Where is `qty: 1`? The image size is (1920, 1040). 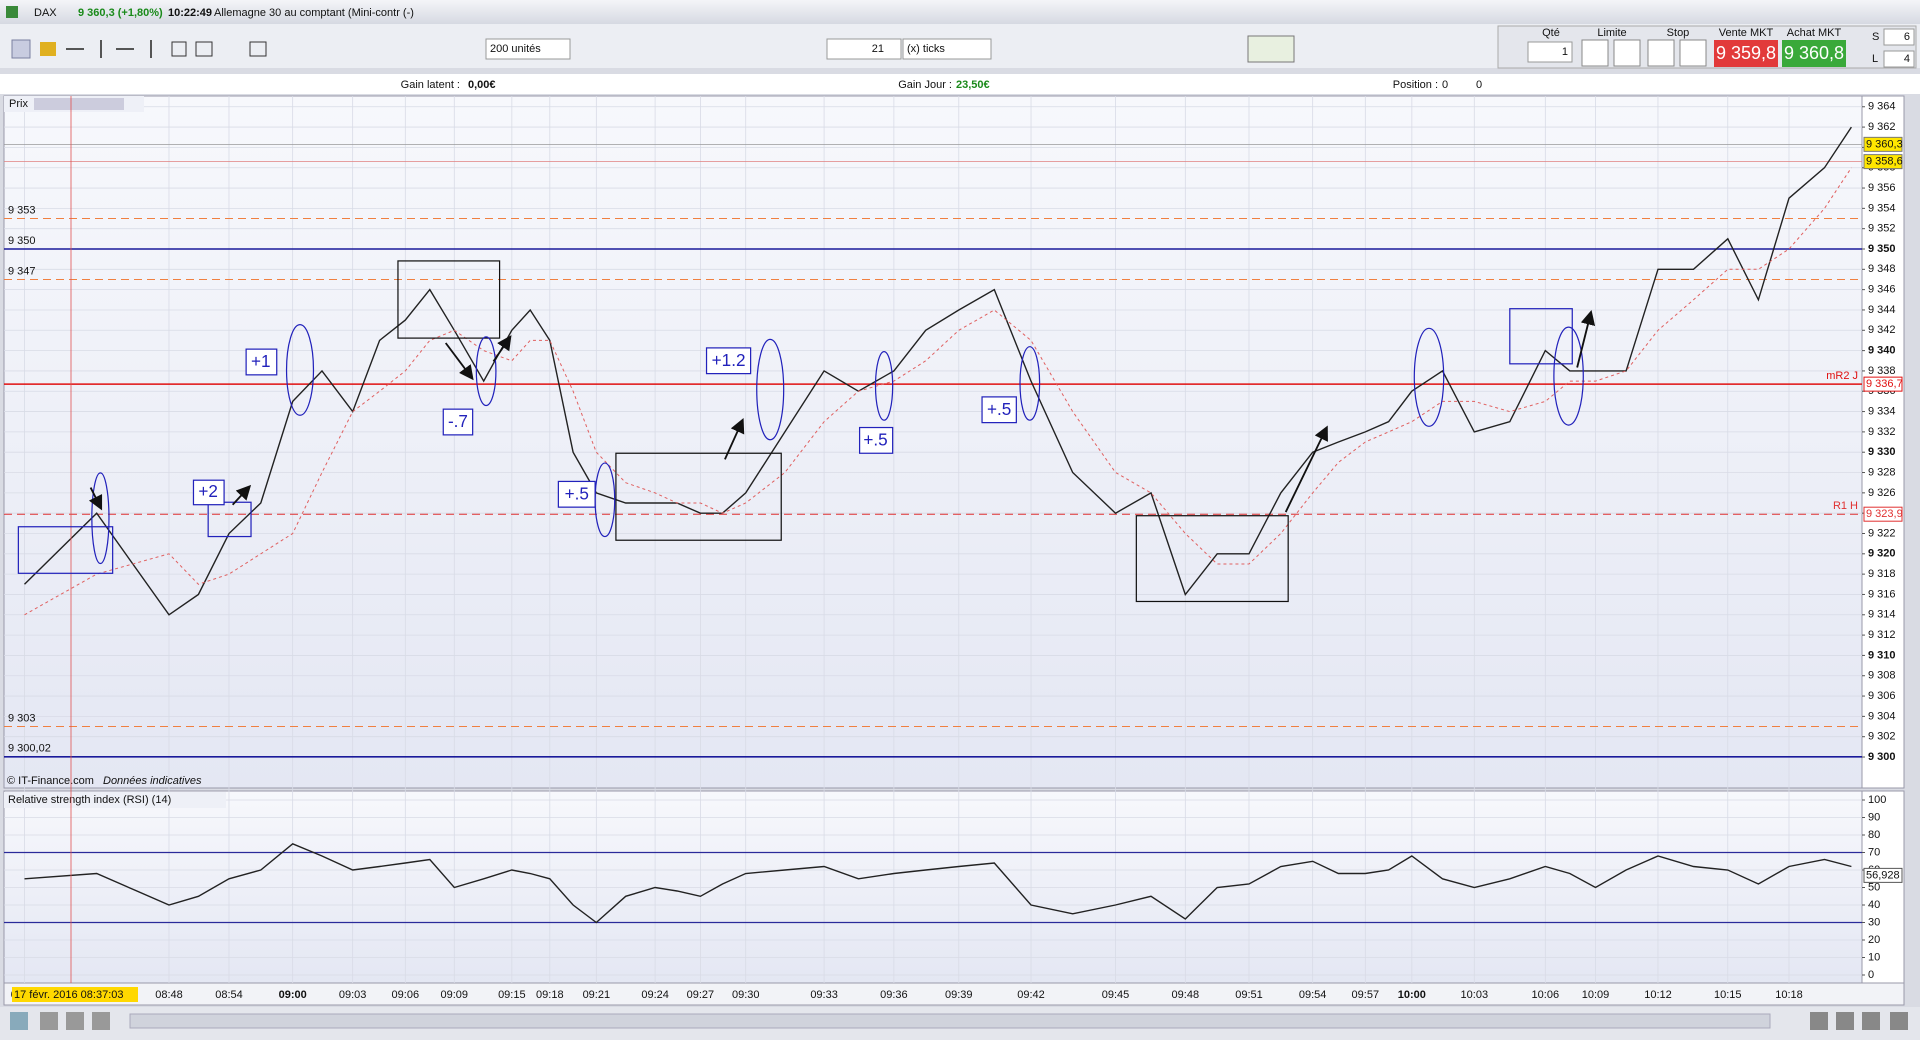
qty: 1 is located at coordinates (1565, 52).